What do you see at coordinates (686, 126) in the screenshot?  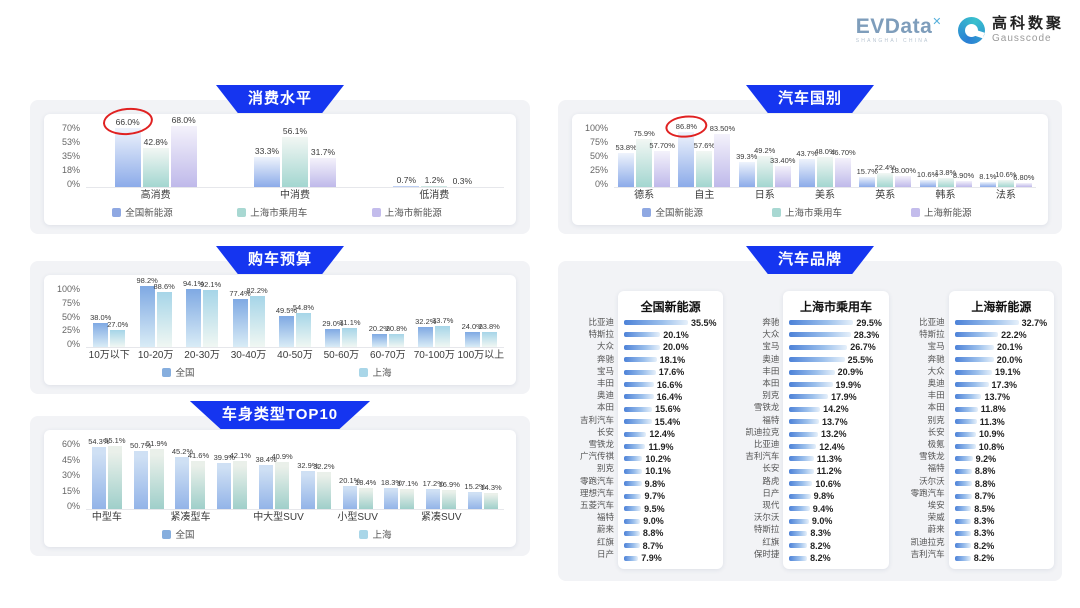 I see `red-circle-annotation` at bounding box center [686, 126].